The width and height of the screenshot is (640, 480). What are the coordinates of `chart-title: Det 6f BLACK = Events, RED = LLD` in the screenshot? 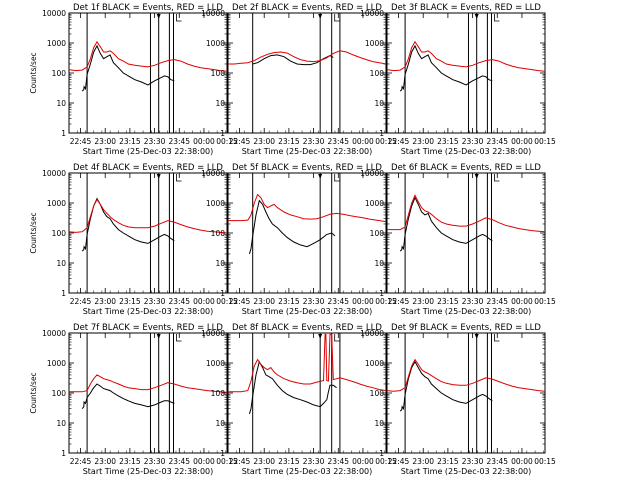 It's located at (466, 168).